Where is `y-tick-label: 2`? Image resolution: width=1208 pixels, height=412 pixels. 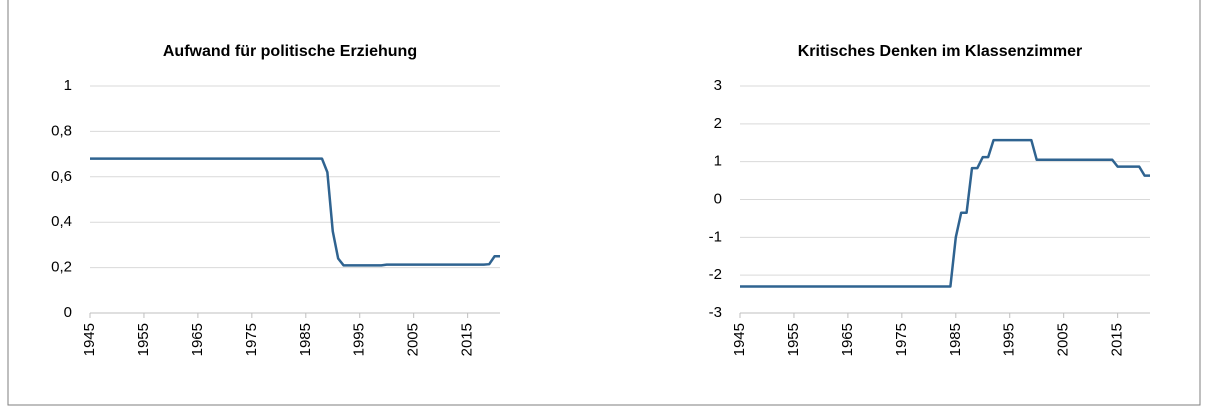 y-tick-label: 2 is located at coordinates (718, 123).